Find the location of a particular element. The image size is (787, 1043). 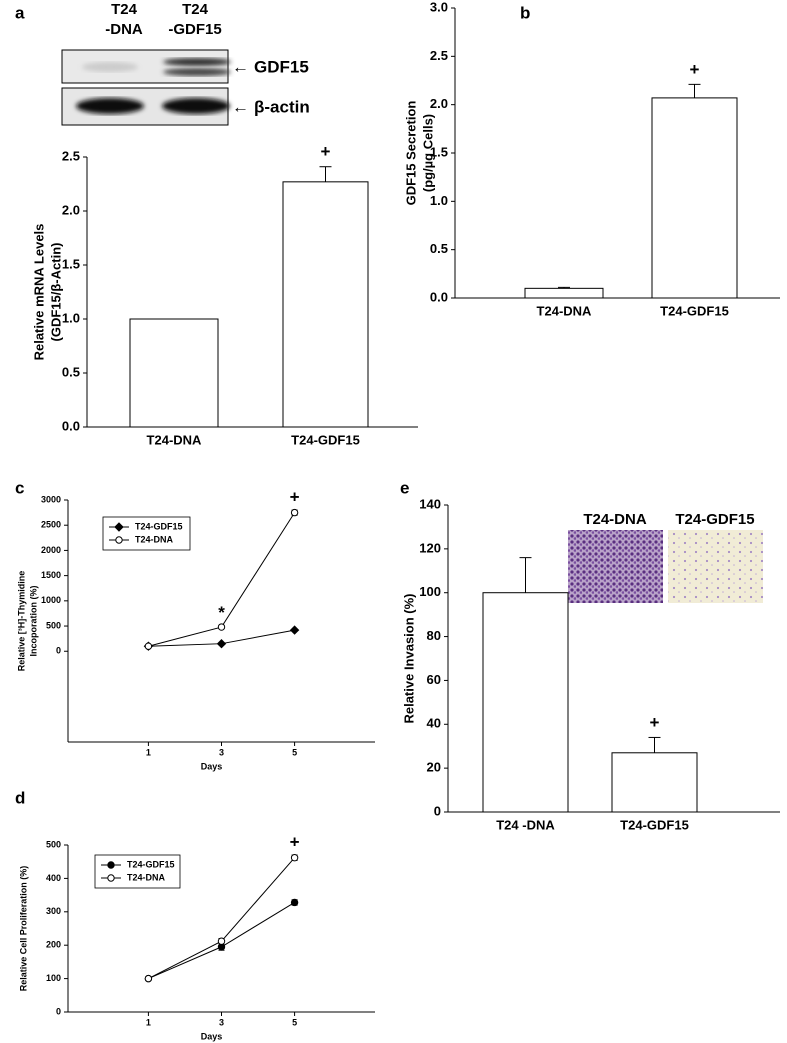

y-tick-label: 1.0 is located at coordinates (439, 200).